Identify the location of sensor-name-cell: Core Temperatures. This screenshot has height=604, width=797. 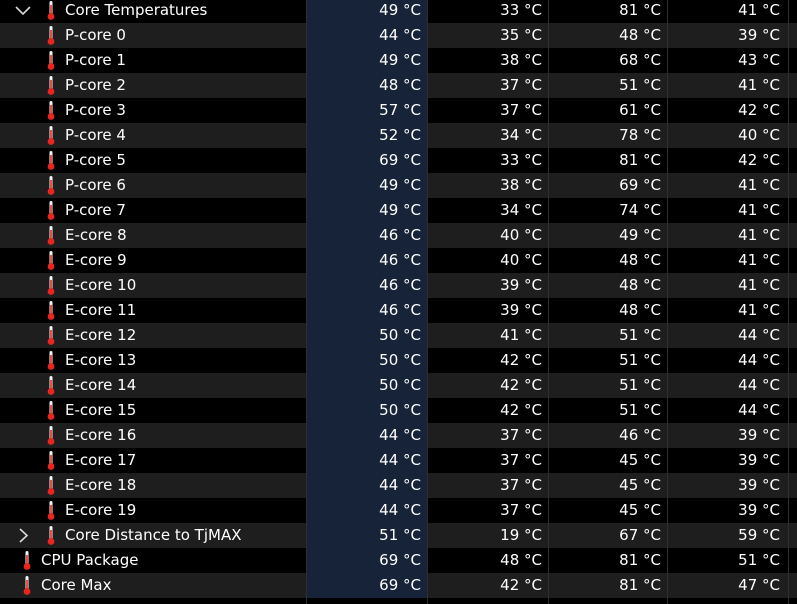
(153, 11).